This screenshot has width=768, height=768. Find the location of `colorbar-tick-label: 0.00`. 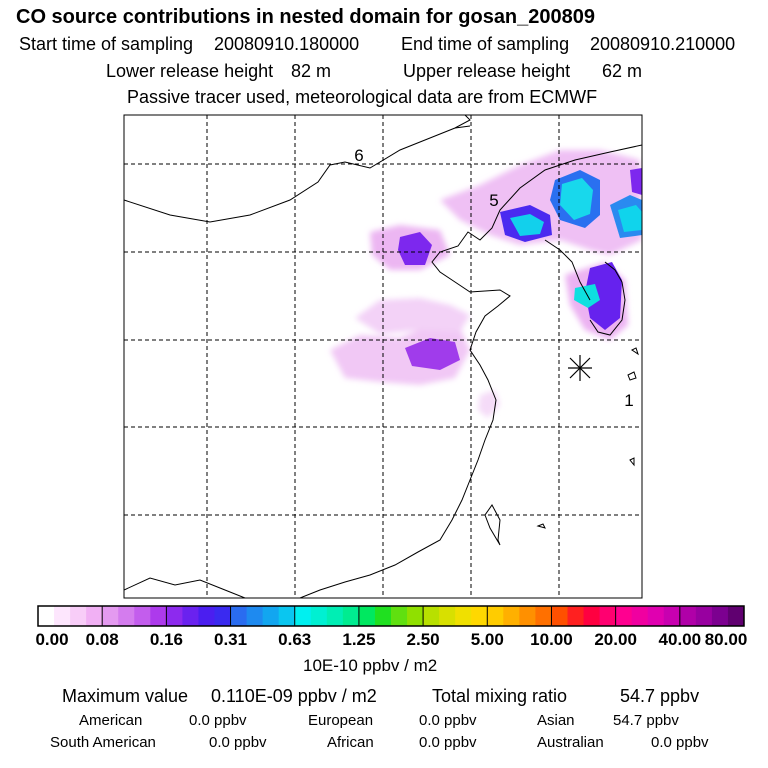

colorbar-tick-label: 0.00 is located at coordinates (52, 639).